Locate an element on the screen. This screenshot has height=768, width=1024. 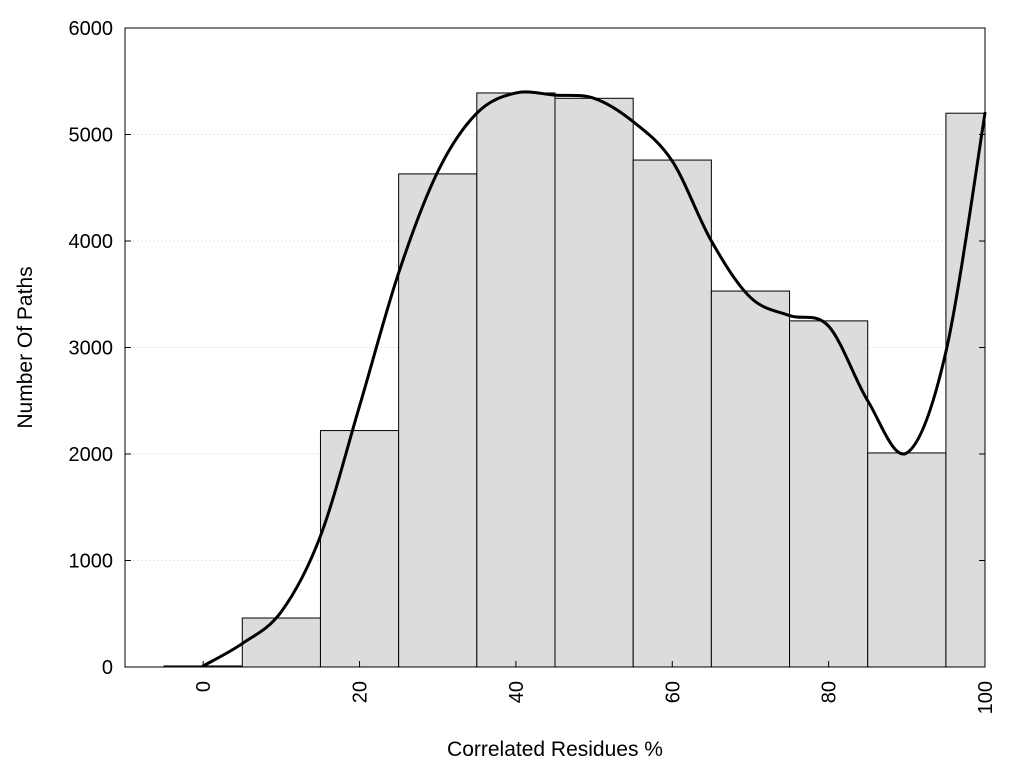
y-axis-label: Number Of Paths is located at coordinates (25, 347).